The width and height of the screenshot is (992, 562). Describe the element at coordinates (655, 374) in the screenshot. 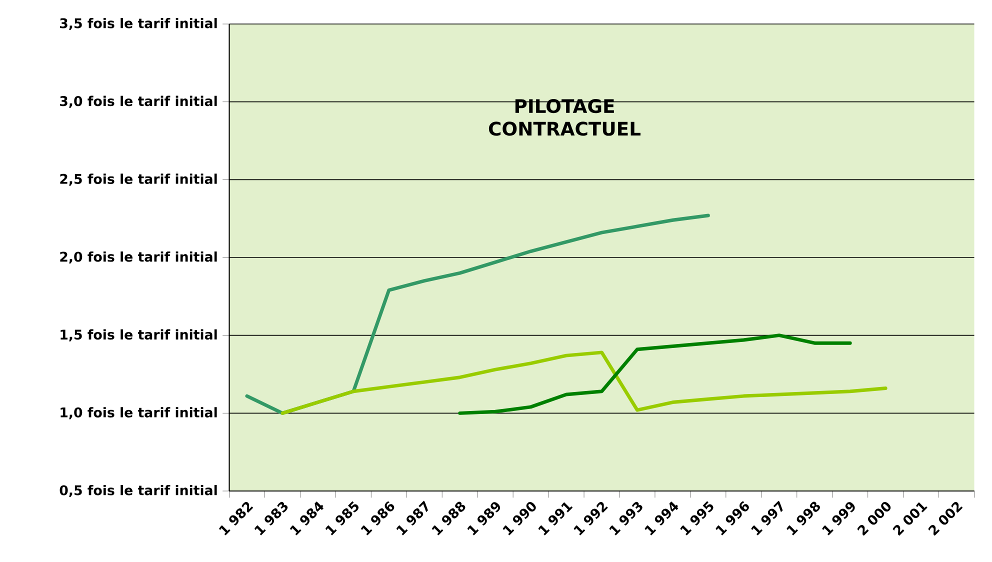

I see `line-series` at that location.